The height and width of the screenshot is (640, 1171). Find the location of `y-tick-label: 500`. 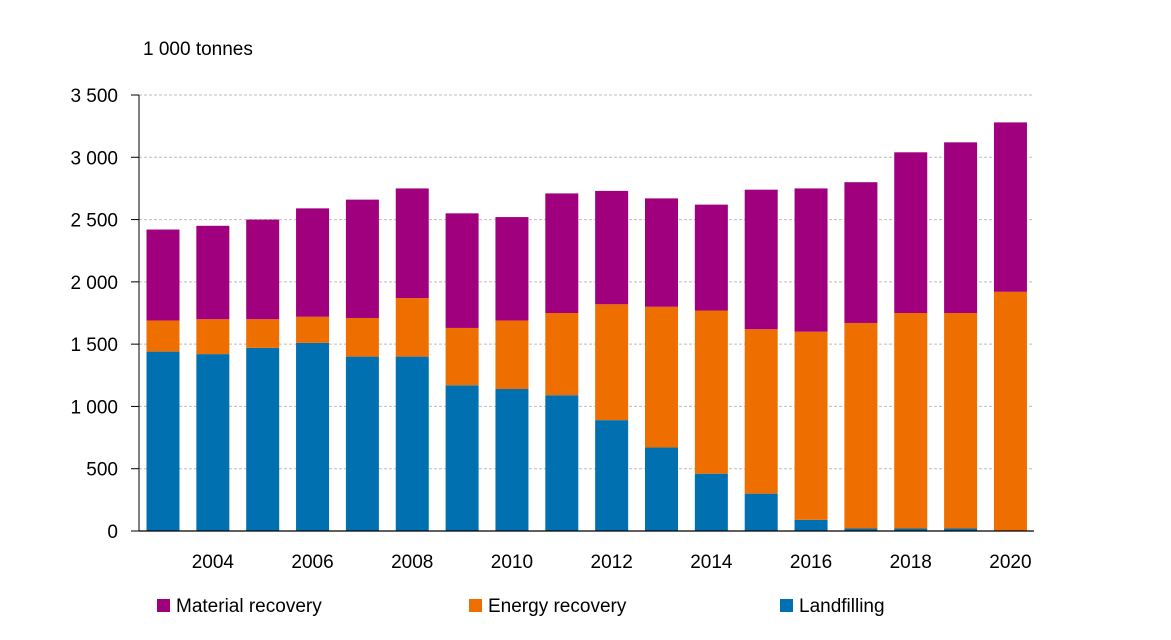

y-tick-label: 500 is located at coordinates (102, 470).